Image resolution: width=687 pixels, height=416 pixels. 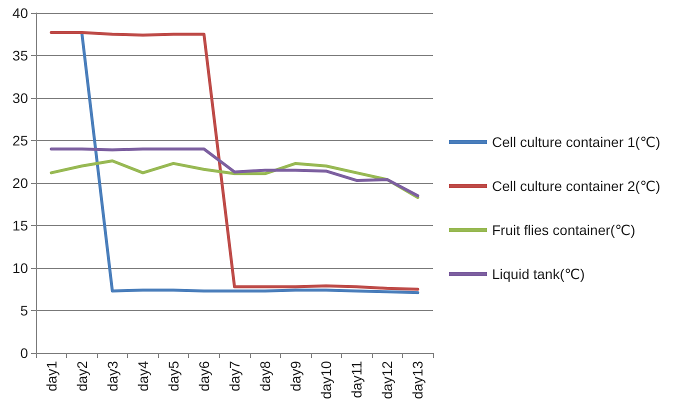 What do you see at coordinates (418, 380) in the screenshot?
I see `x-tick-label: day13` at bounding box center [418, 380].